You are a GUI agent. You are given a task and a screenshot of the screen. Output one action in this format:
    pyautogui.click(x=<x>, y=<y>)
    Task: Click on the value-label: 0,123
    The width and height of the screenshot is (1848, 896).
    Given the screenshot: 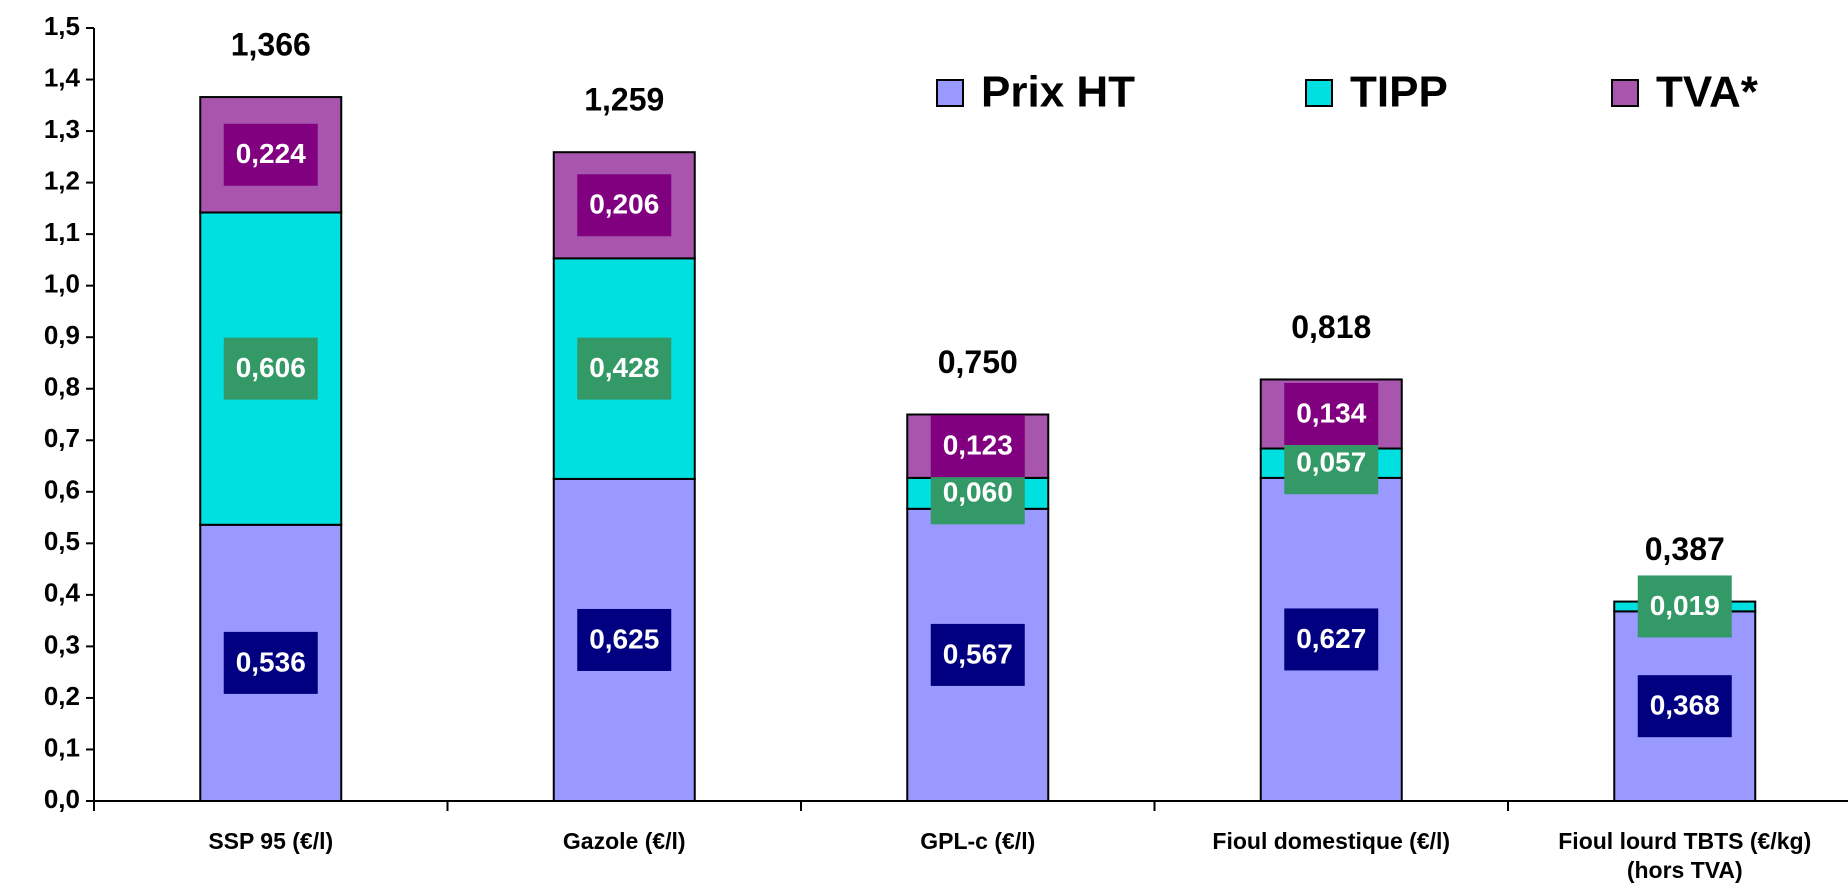 What is the action you would take?
    pyautogui.click(x=978, y=445)
    